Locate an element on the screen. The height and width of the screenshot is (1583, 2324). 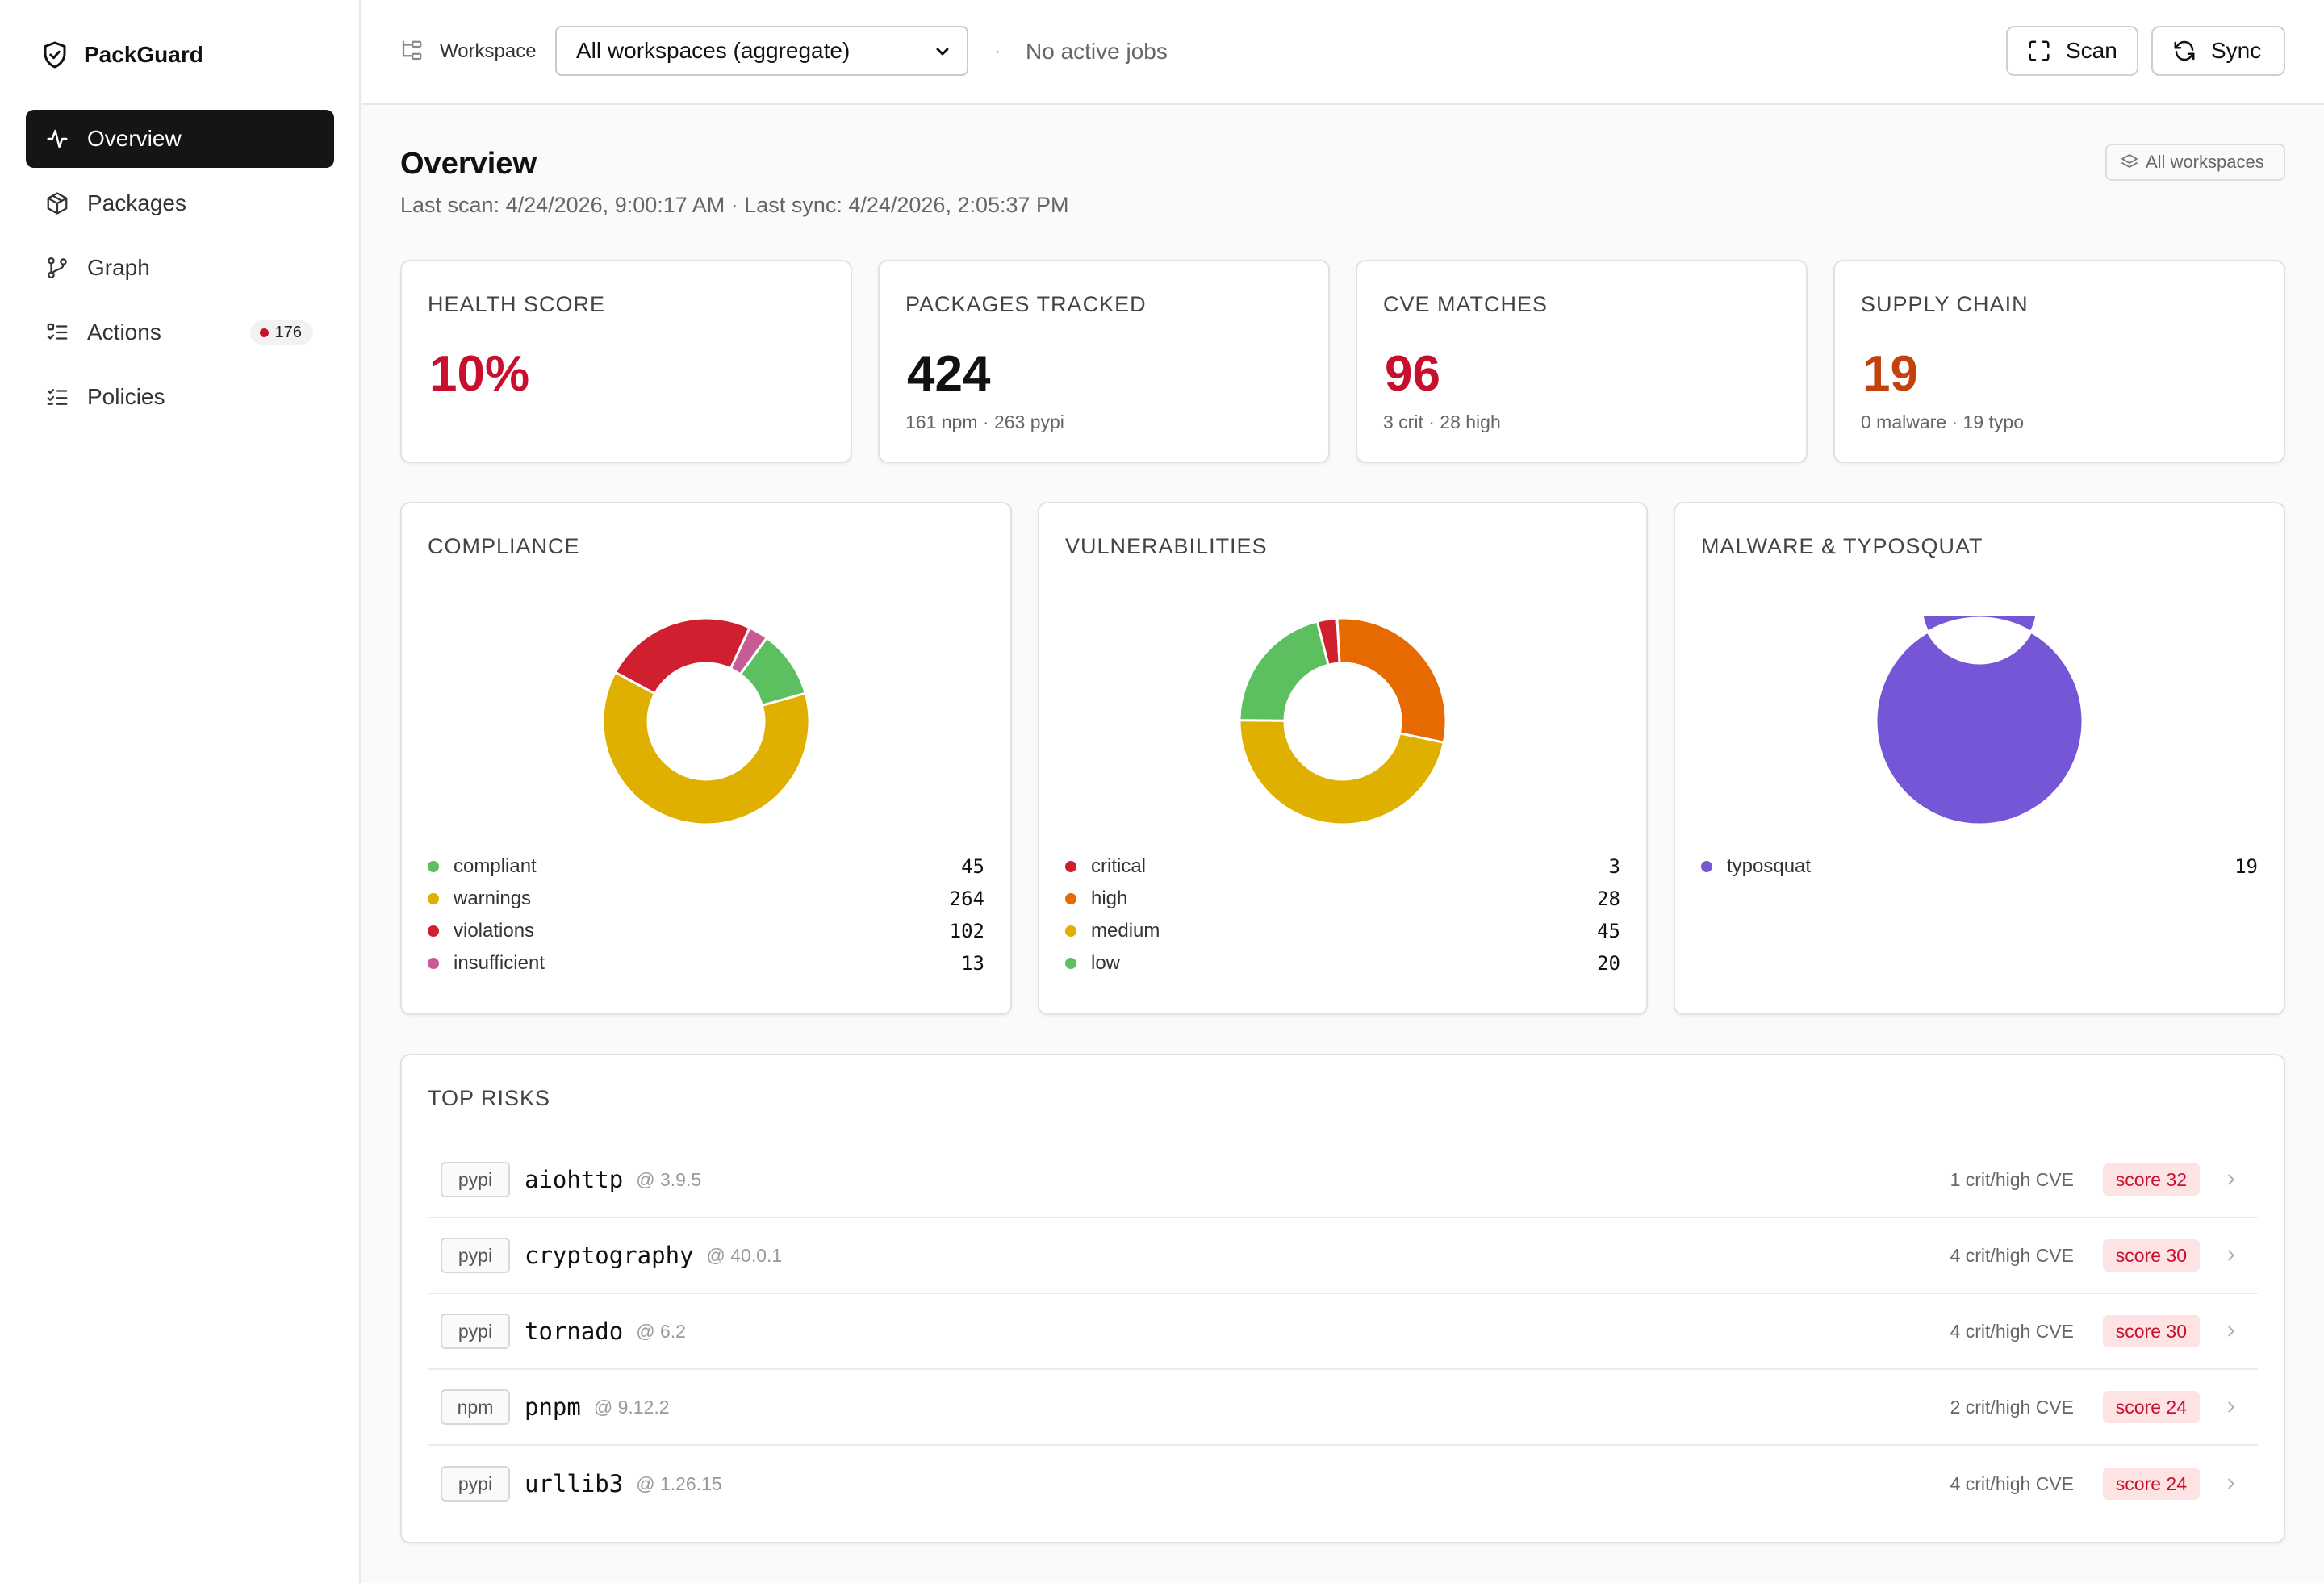
scan-label: Scan is located at coordinates (2091, 50).